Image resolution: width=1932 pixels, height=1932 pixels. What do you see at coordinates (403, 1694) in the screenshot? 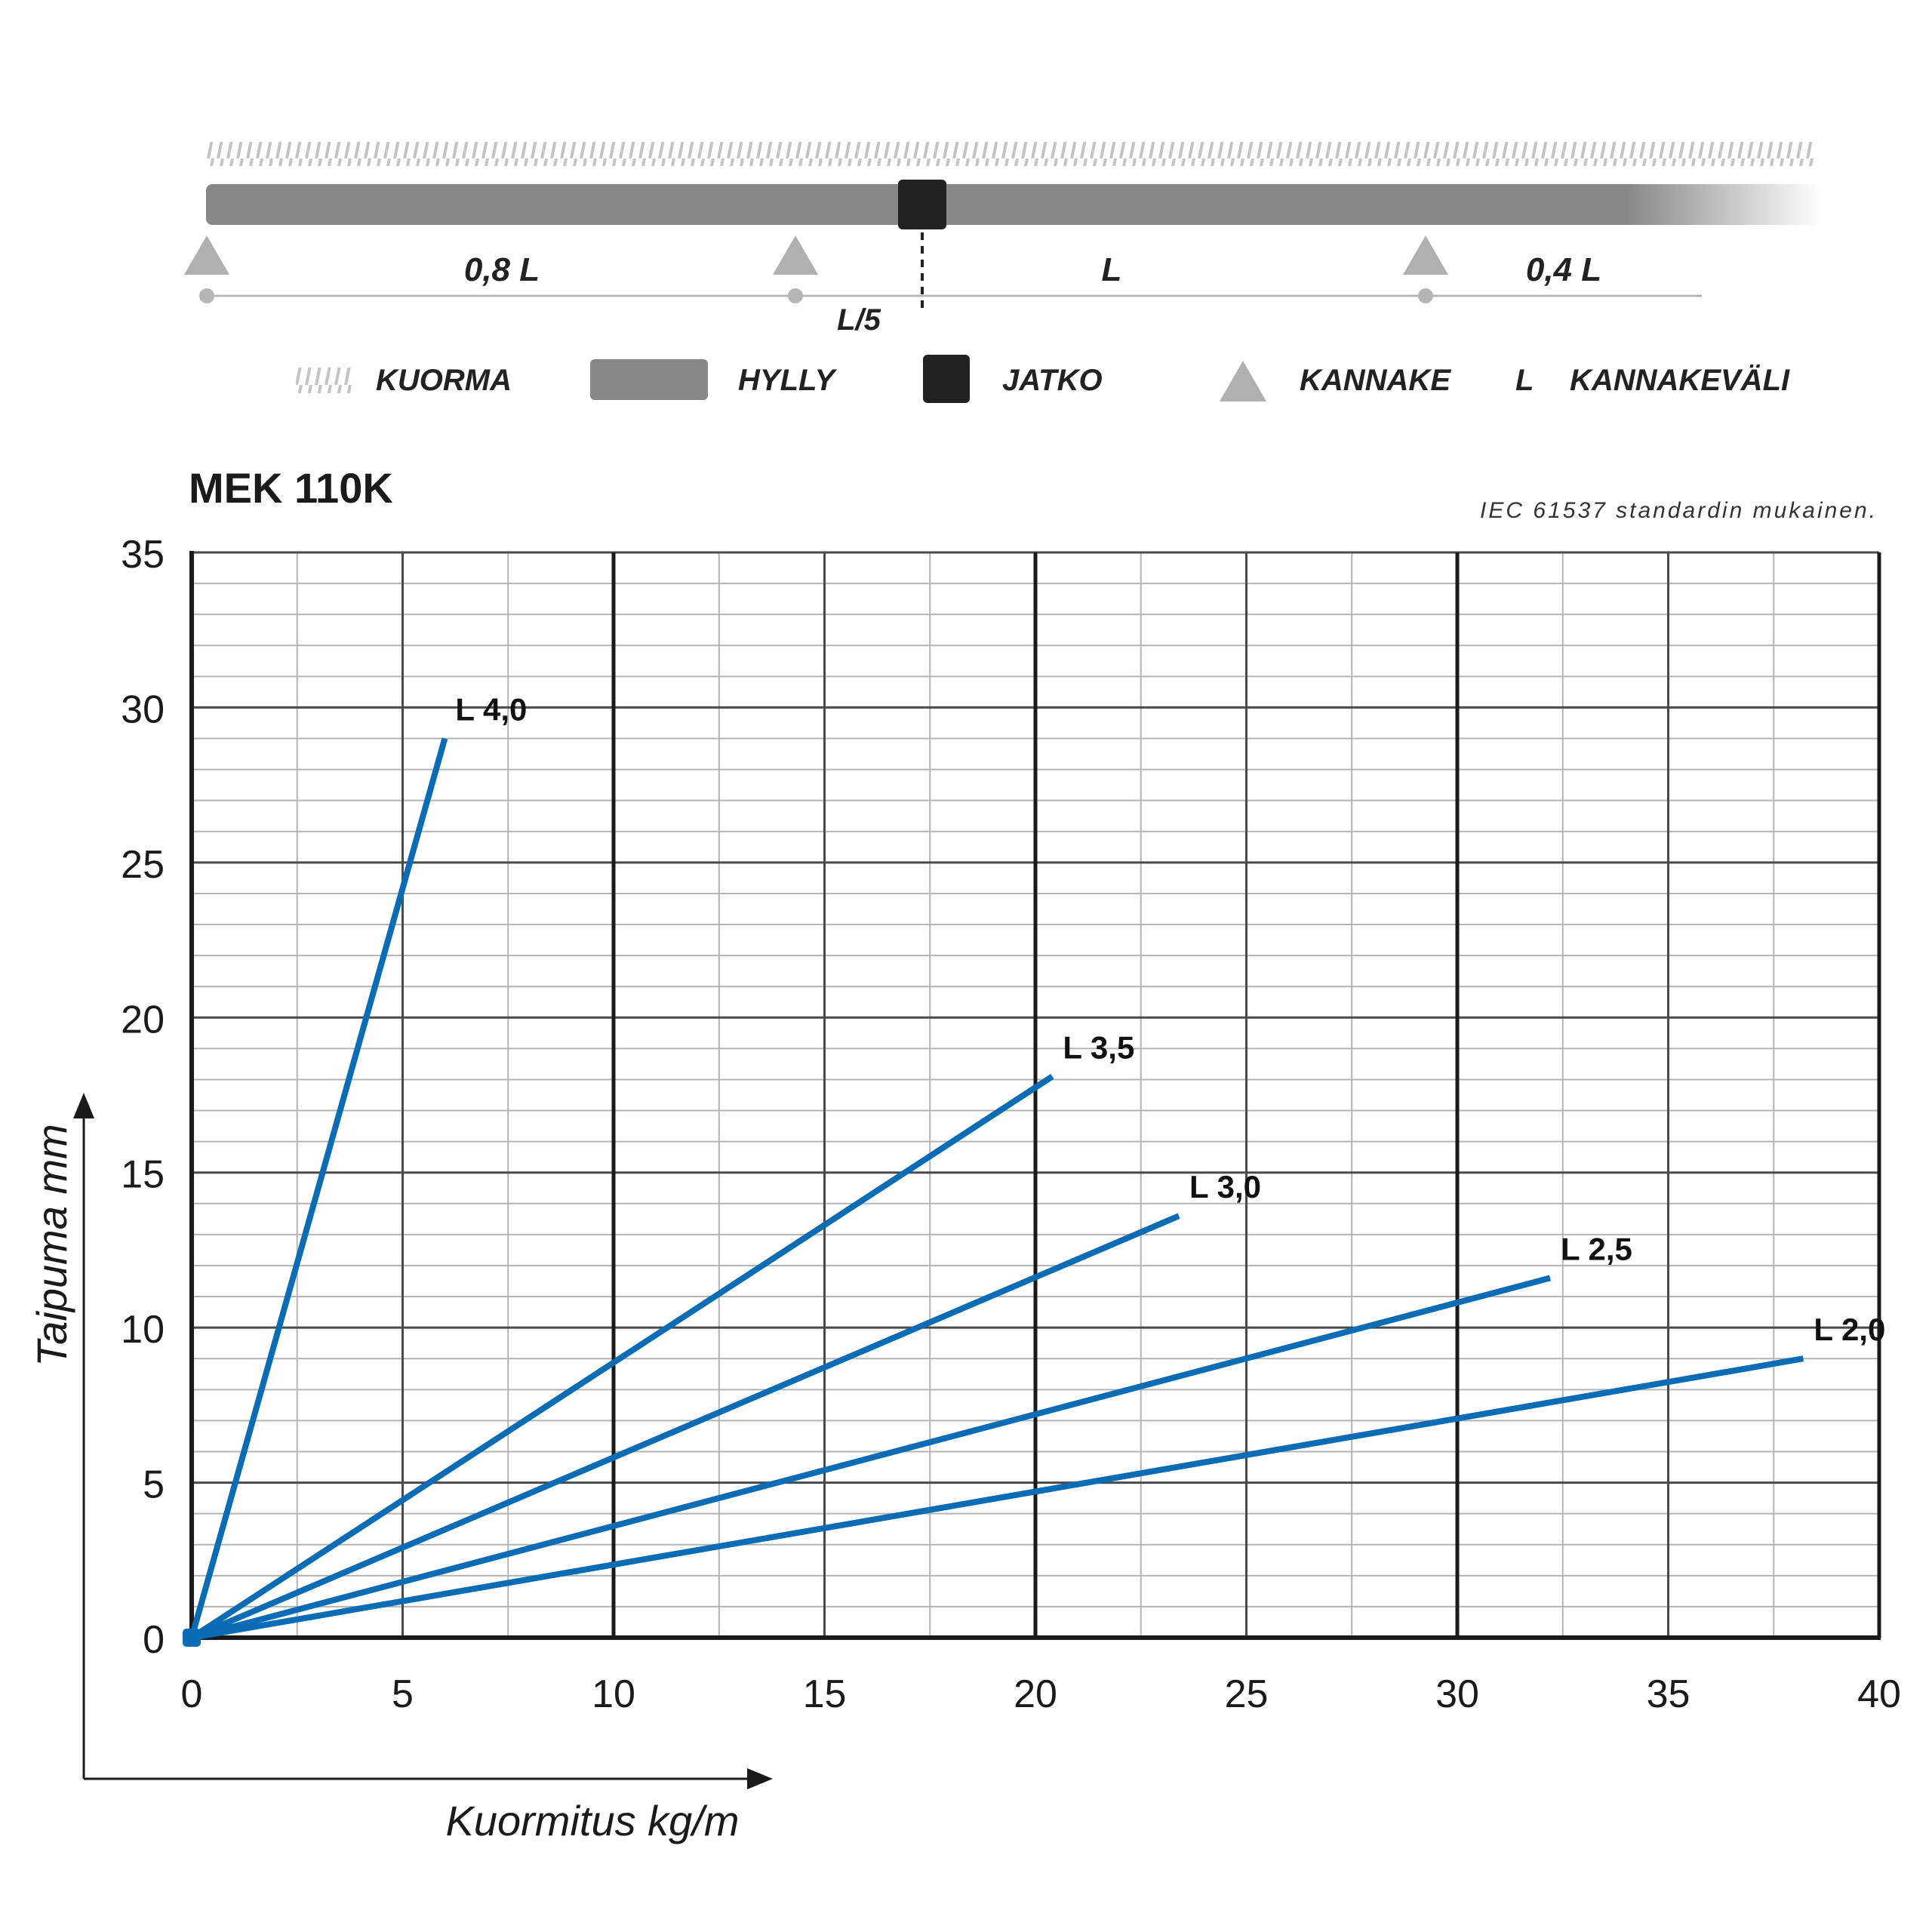
I see `x-tick-label: 5` at bounding box center [403, 1694].